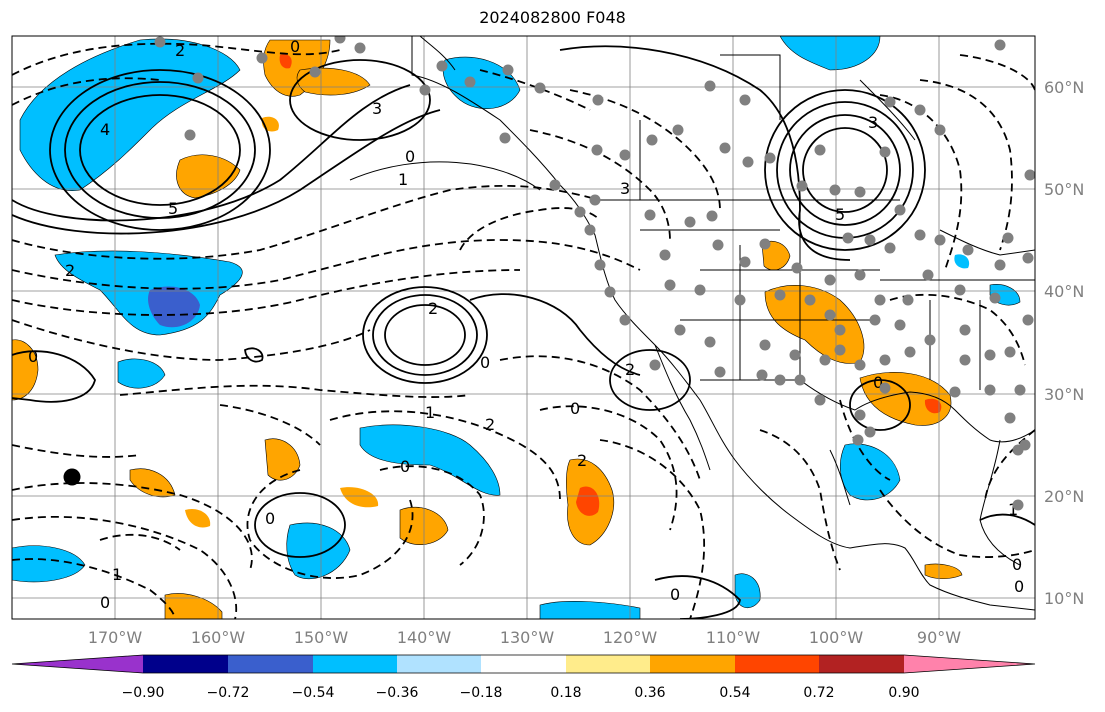 The height and width of the screenshot is (712, 1105). Describe the element at coordinates (321, 637) in the screenshot. I see `lon-tick-label: 150°W` at that location.